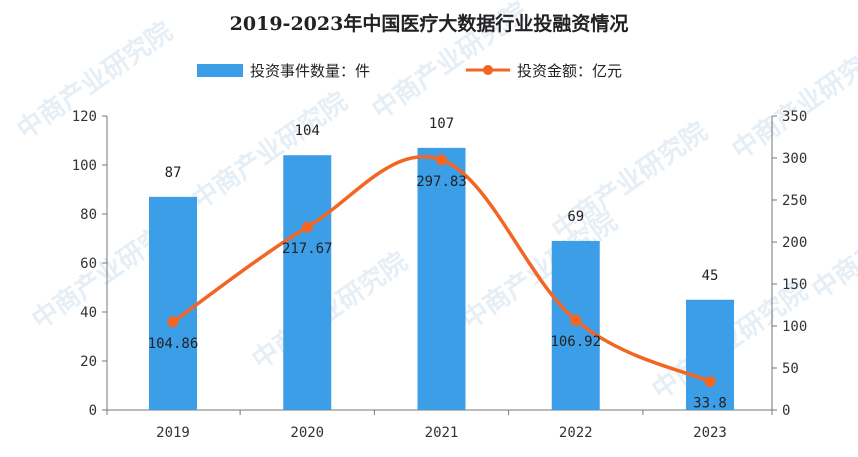 The height and width of the screenshot is (457, 858). What do you see at coordinates (307, 249) in the screenshot?
I see `line-value-label: 217.67` at bounding box center [307, 249].